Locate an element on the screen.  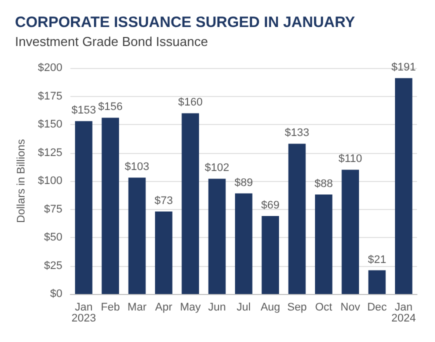
y-tick-label: $200 is located at coordinates (50, 68).